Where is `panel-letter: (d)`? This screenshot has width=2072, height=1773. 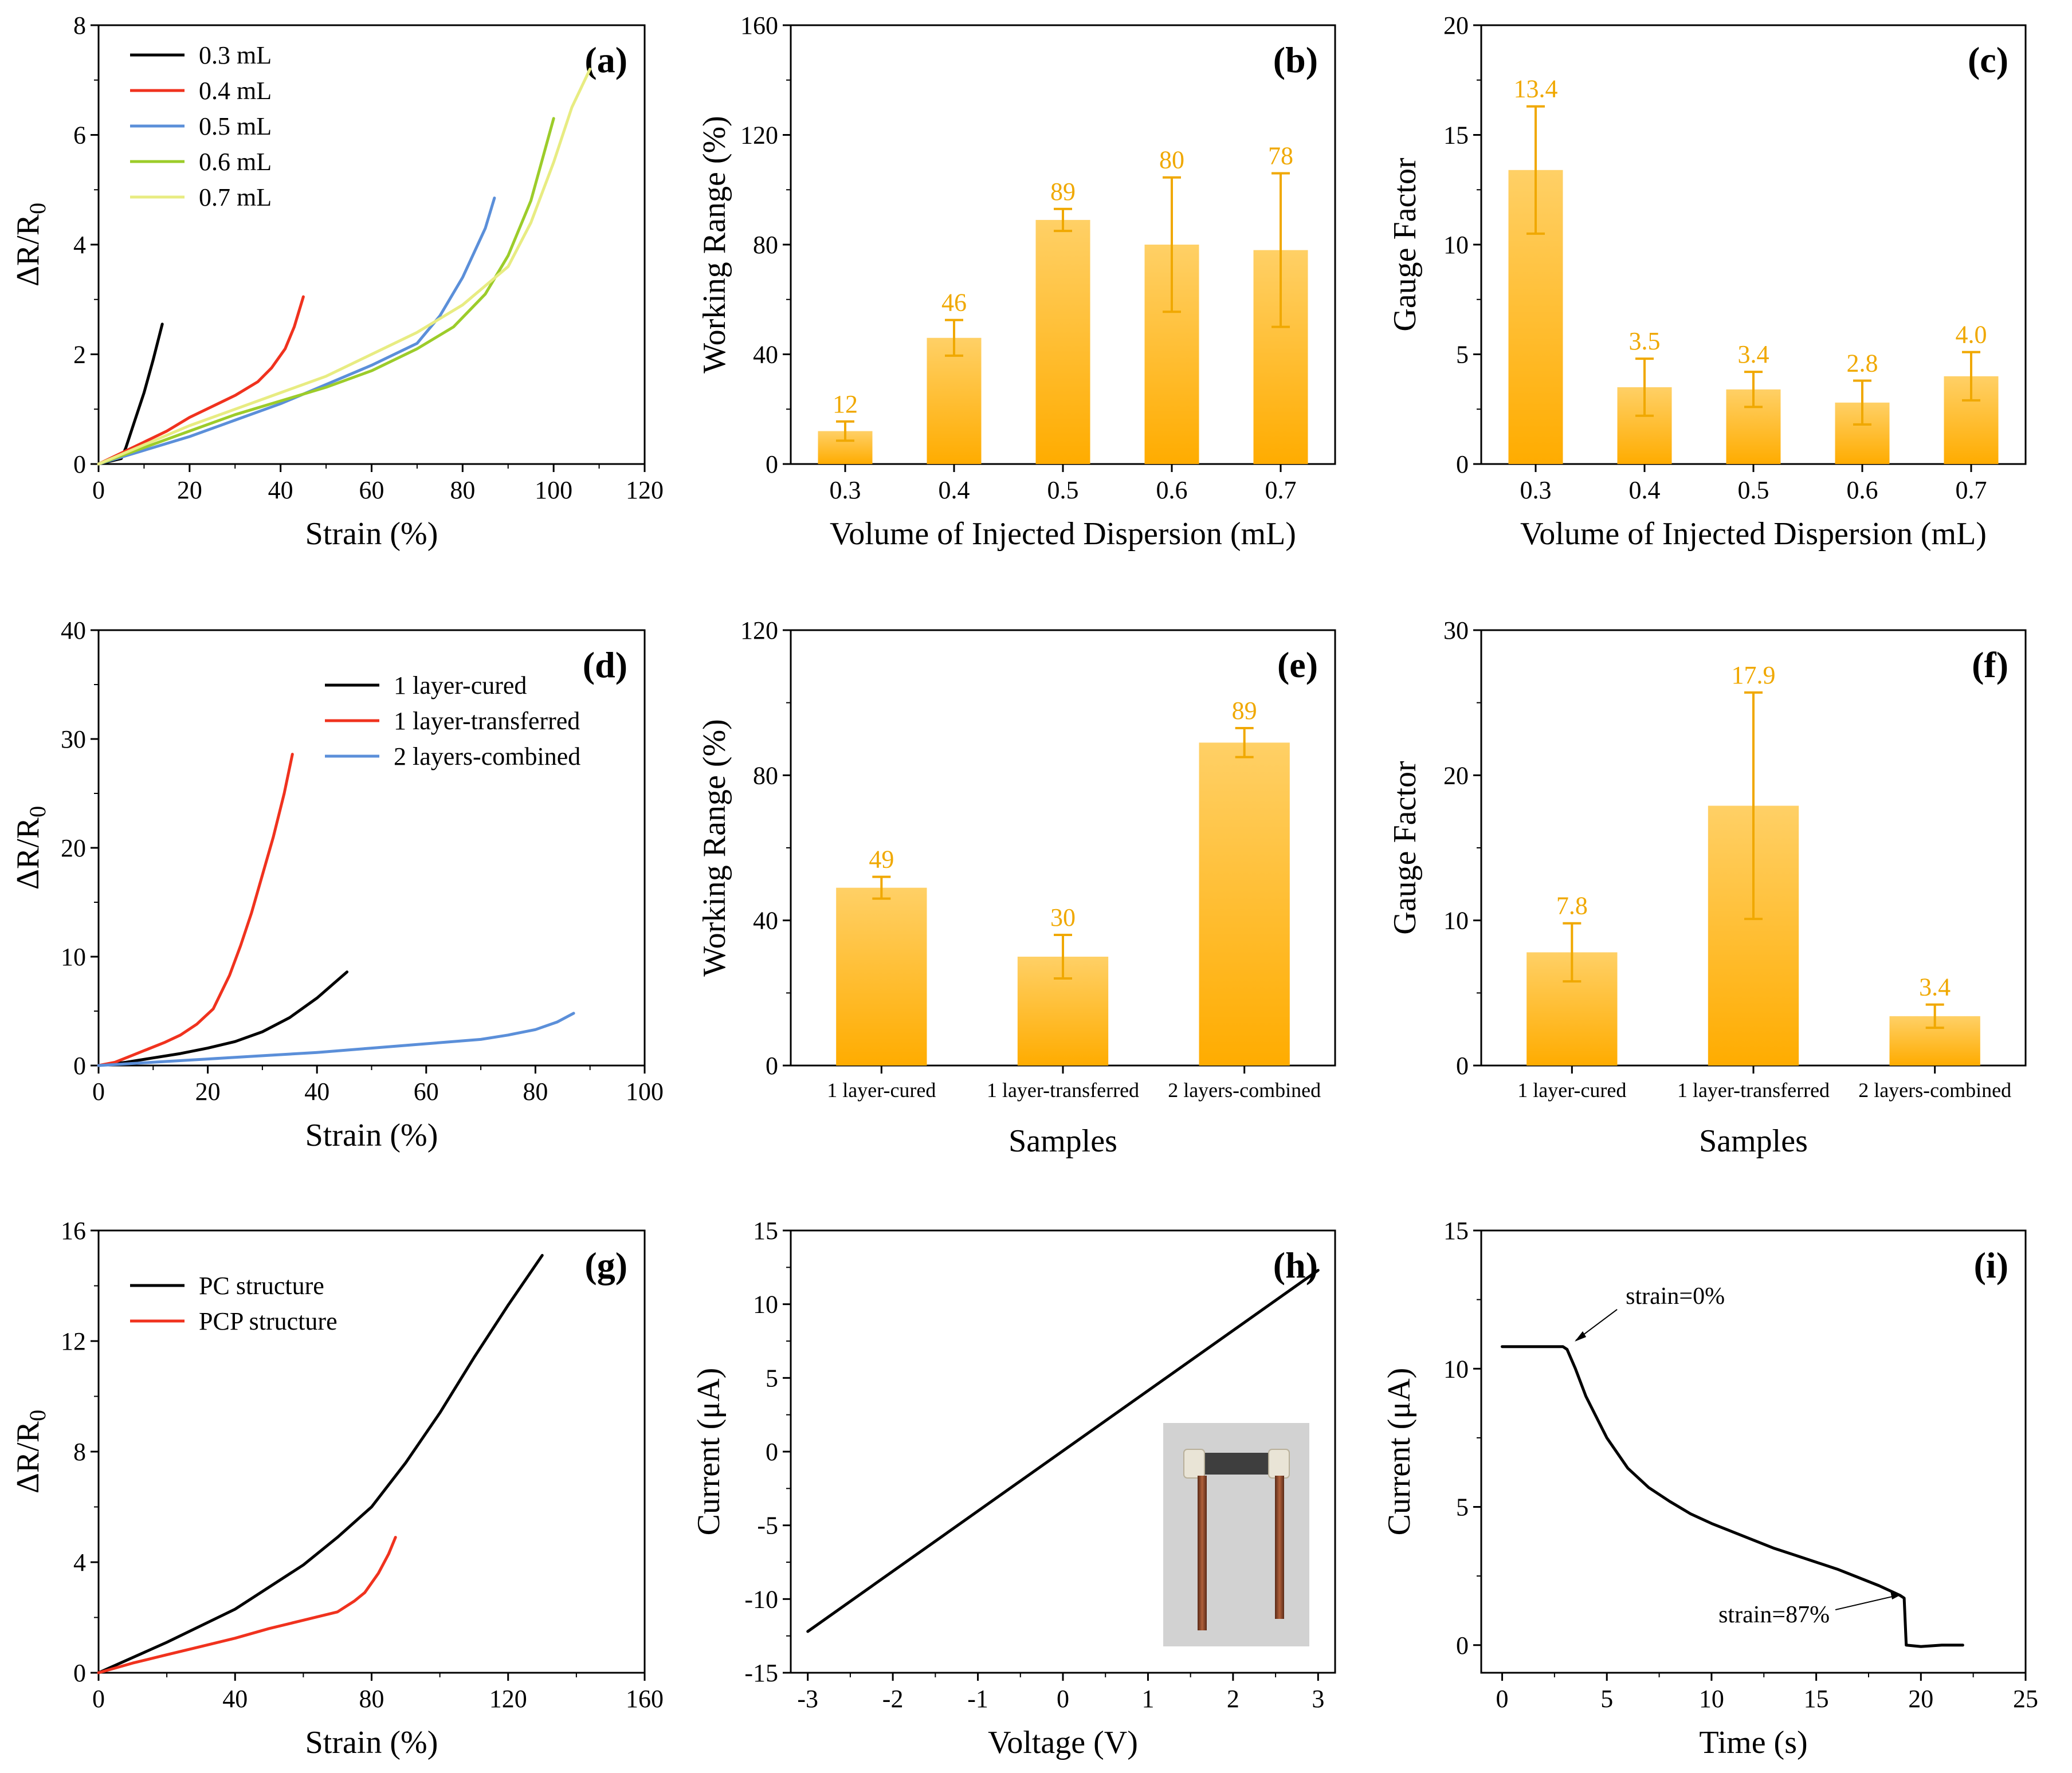 panel-letter: (d) is located at coordinates (605, 664).